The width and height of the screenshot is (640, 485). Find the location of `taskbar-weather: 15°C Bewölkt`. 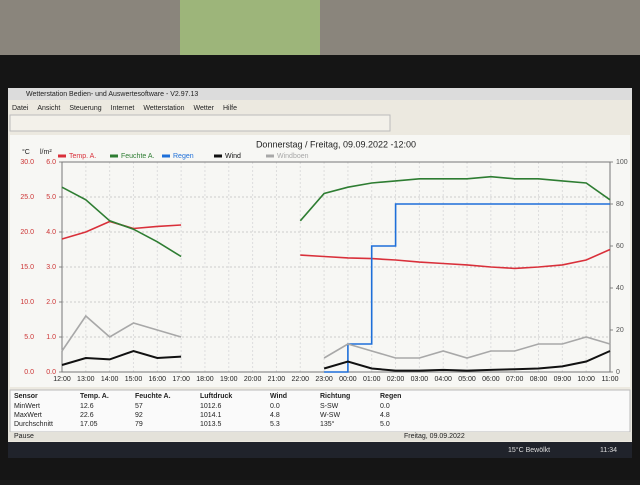

taskbar-weather: 15°C Bewölkt is located at coordinates (529, 450).